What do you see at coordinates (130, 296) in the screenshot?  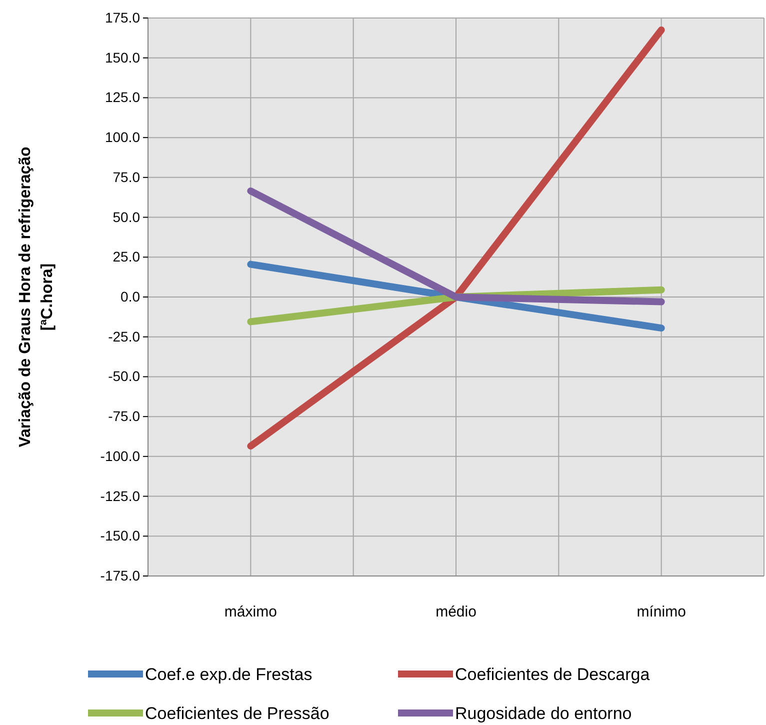 I see `y-tick-label: 0.0` at bounding box center [130, 296].